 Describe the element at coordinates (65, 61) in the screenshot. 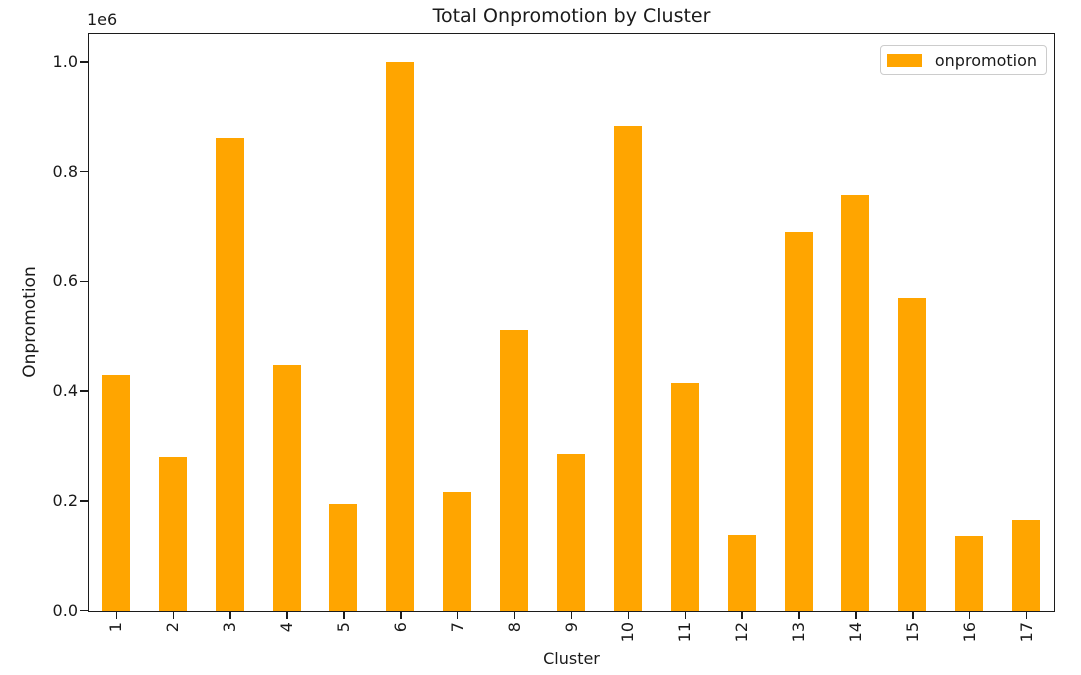

I see `y-tick-label-1.0: 1.0` at that location.